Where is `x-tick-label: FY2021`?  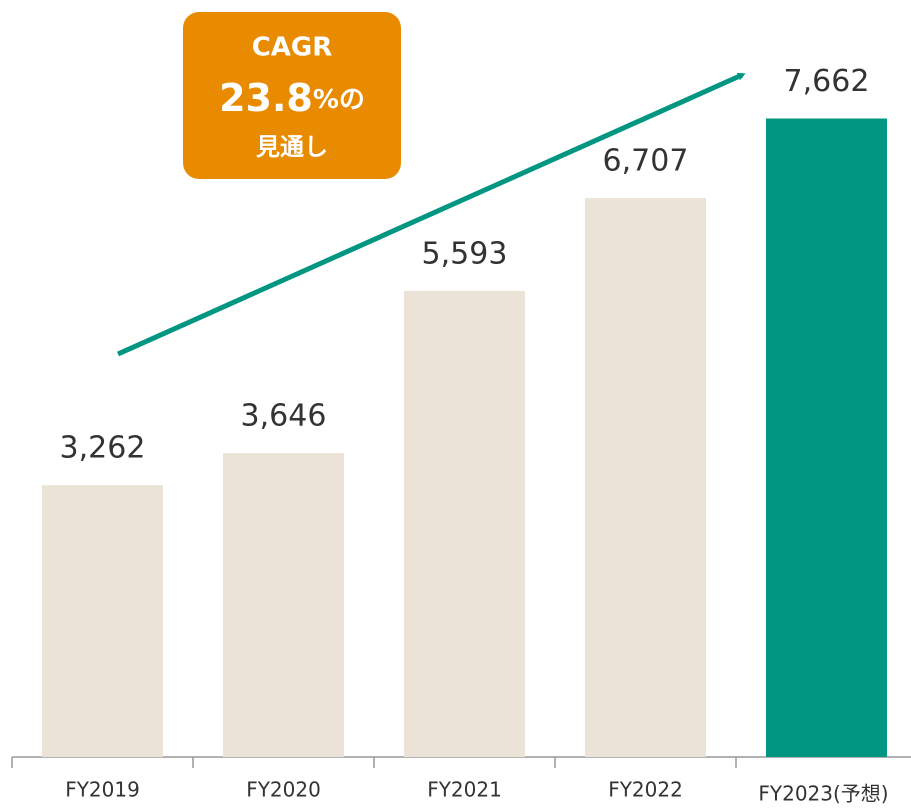 x-tick-label: FY2021 is located at coordinates (464, 790).